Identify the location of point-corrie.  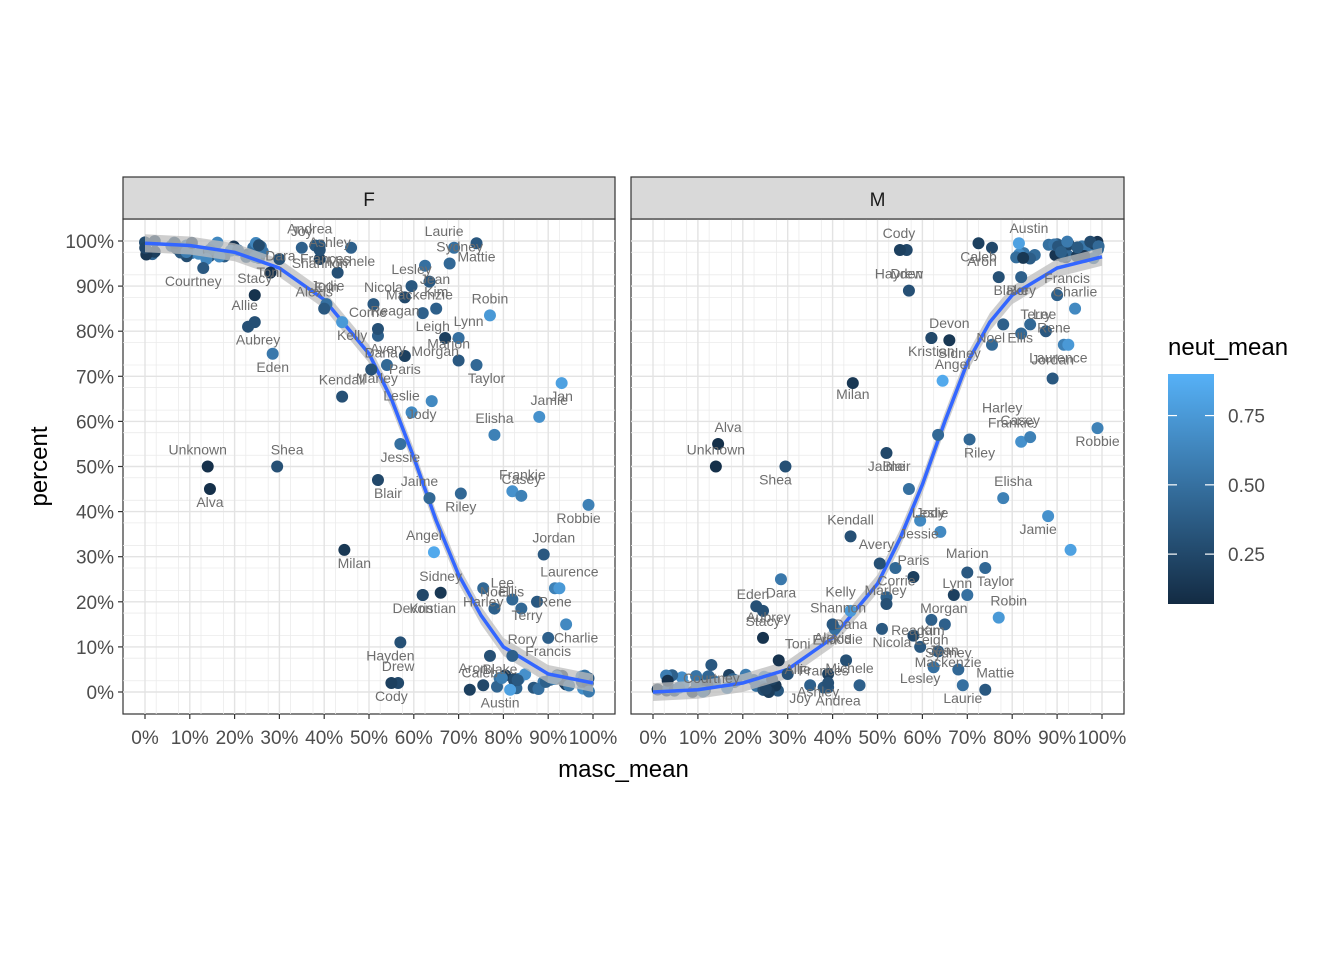
(886, 604).